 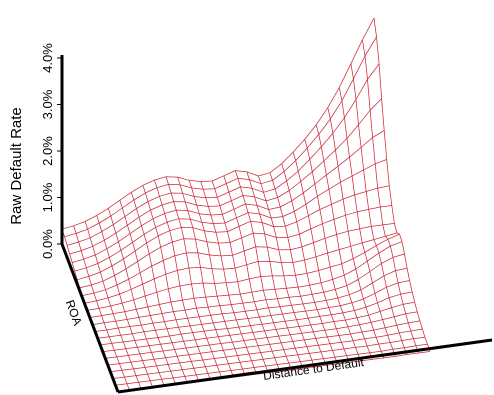 I want to click on z-tick-label: 1.0%, so click(x=47, y=197).